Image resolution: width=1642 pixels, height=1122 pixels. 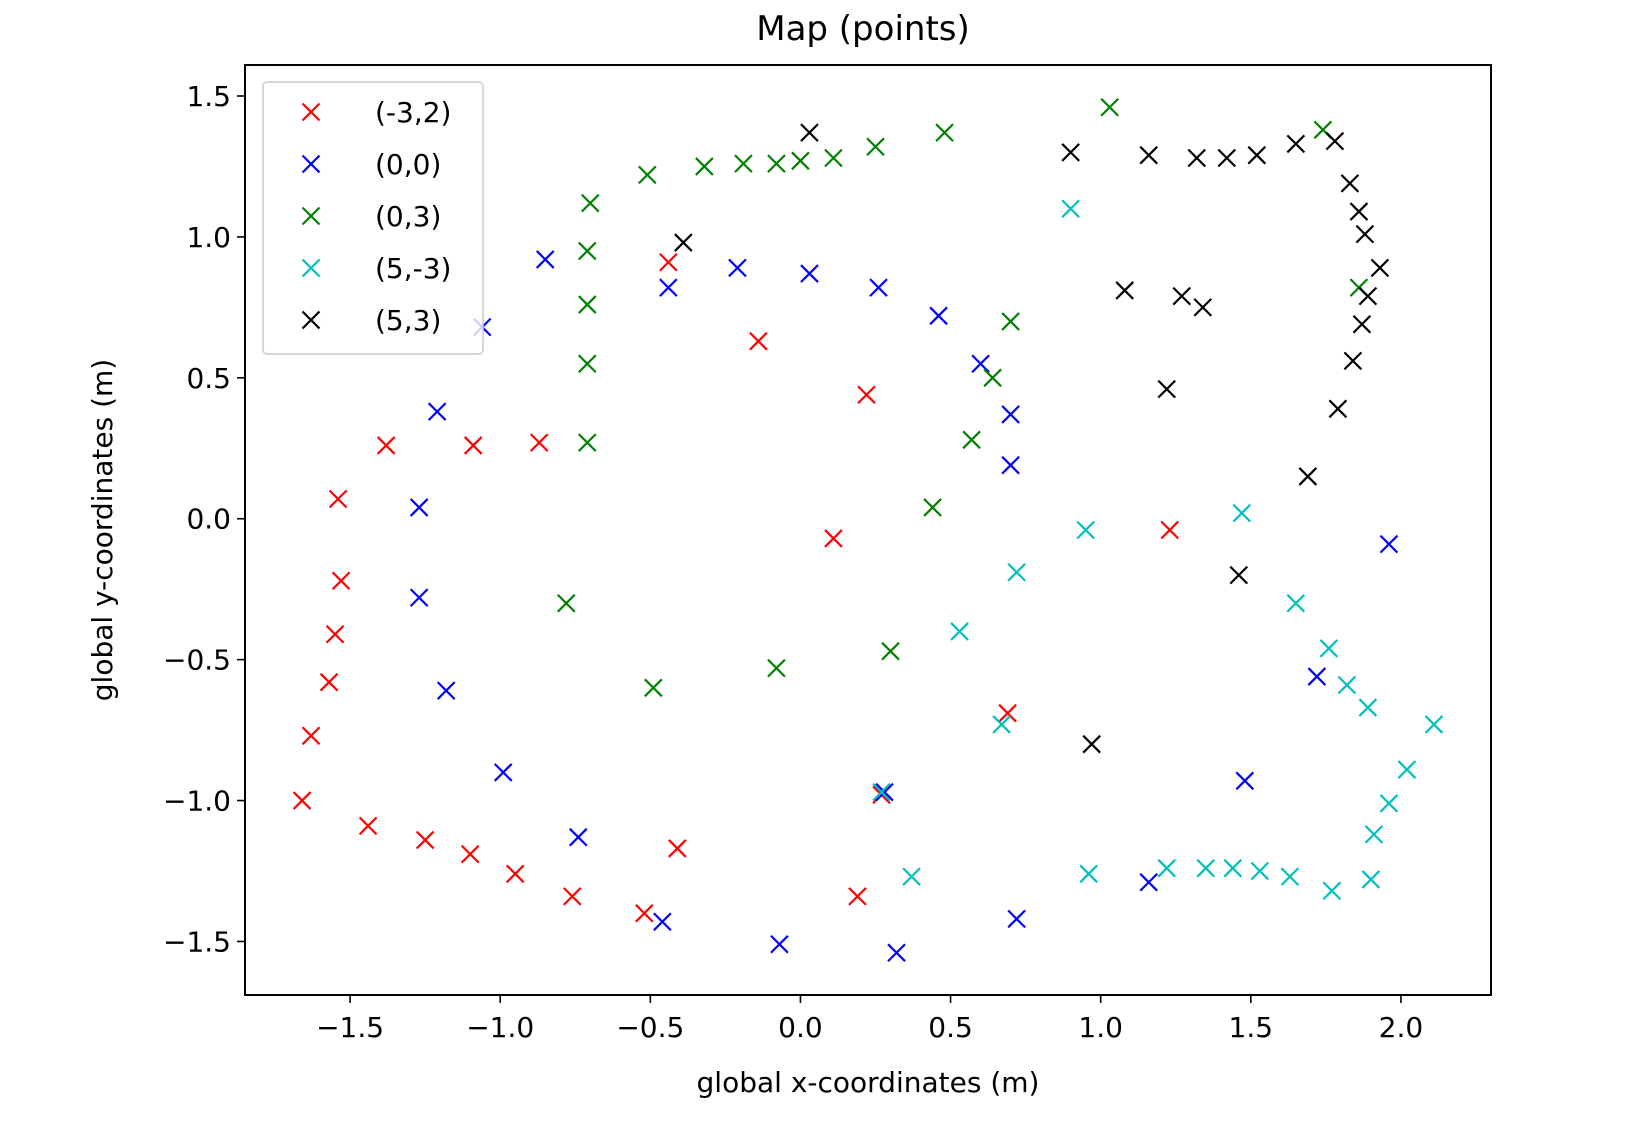 I want to click on x-tick-label: −1.5, so click(x=350, y=1027).